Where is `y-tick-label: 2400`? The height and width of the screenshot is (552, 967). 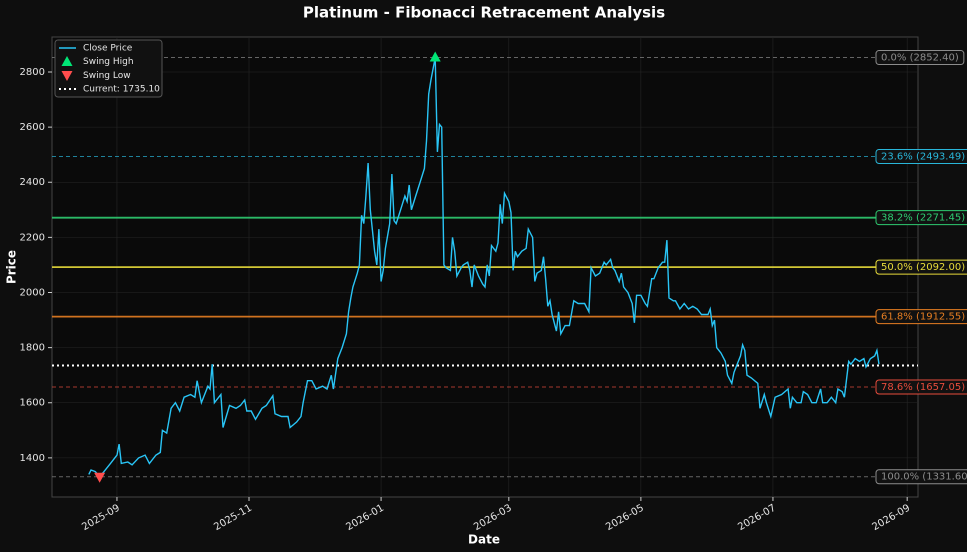 y-tick-label: 2400 is located at coordinates (32, 182).